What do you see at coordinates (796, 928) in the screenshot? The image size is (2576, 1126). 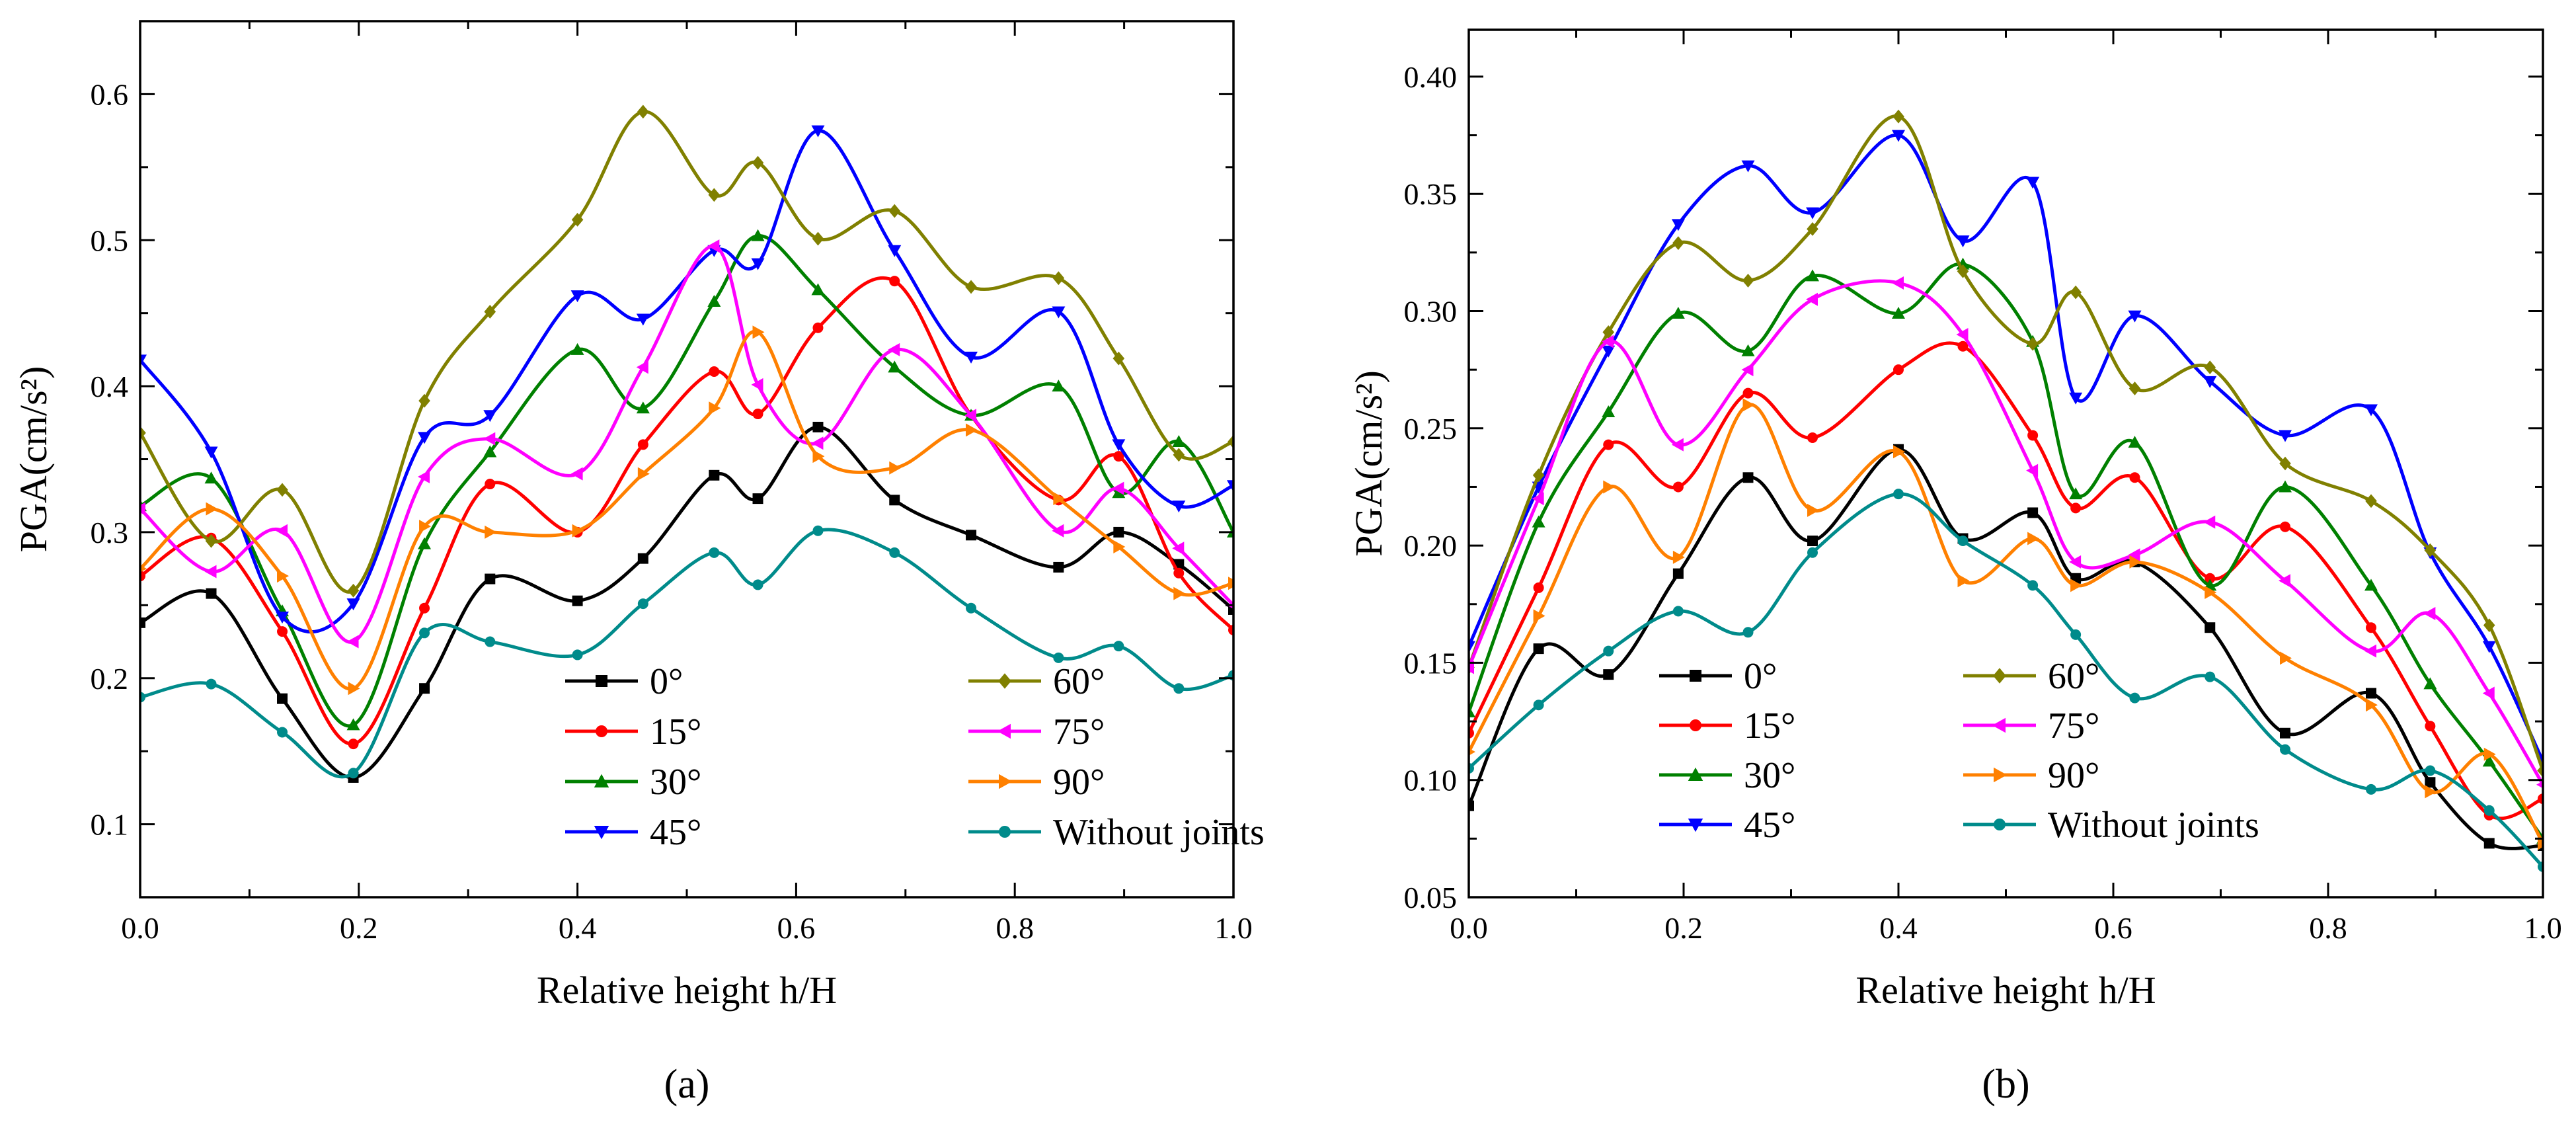 I see `x-tick-label-0-3: 0.6` at bounding box center [796, 928].